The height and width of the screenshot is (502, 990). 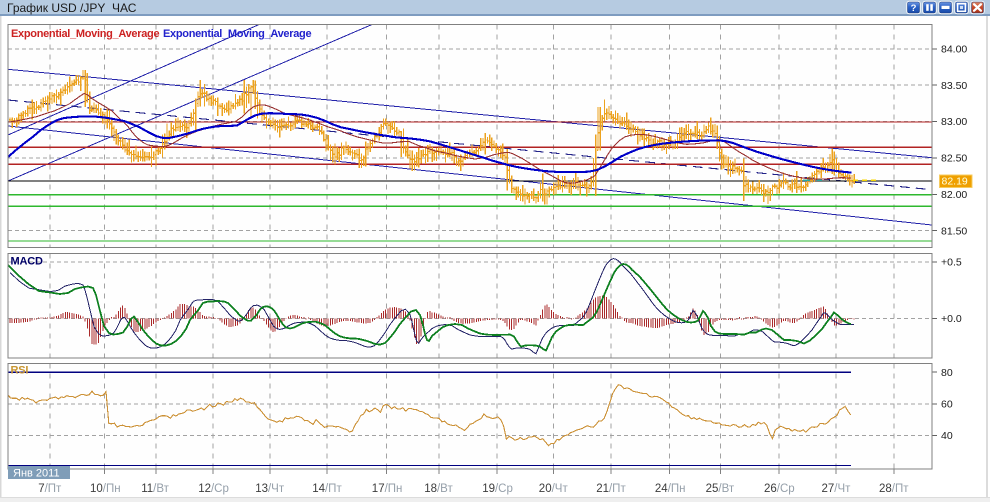 I want to click on svg-text: 27/Чт, so click(x=837, y=489).